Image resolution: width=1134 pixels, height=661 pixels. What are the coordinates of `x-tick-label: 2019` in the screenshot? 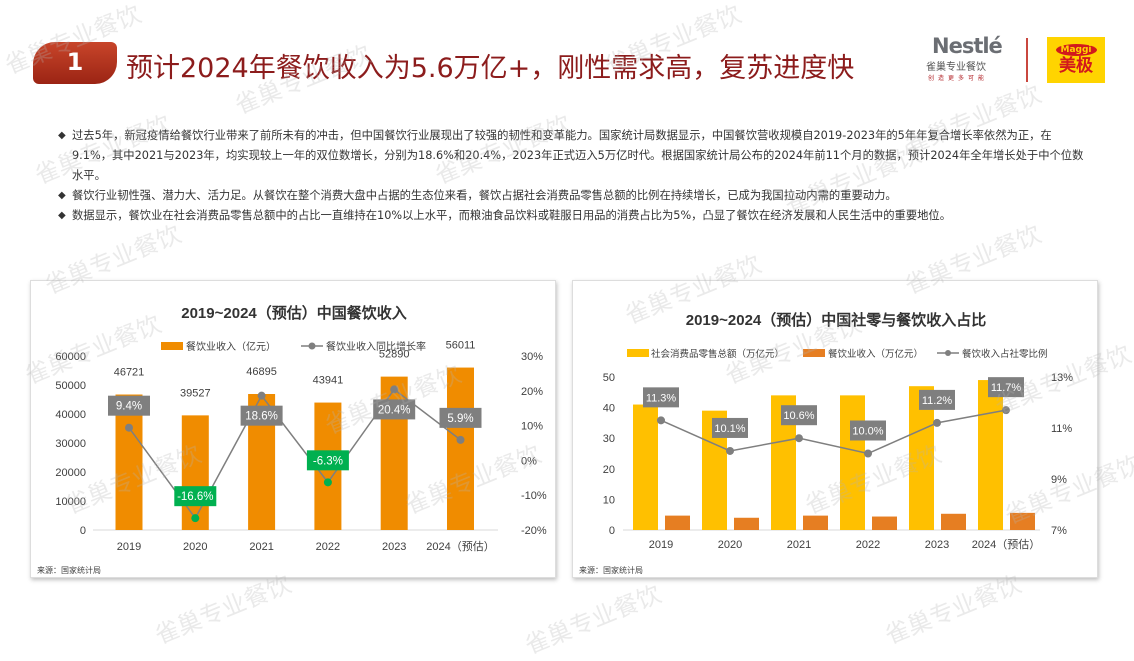 It's located at (661, 545).